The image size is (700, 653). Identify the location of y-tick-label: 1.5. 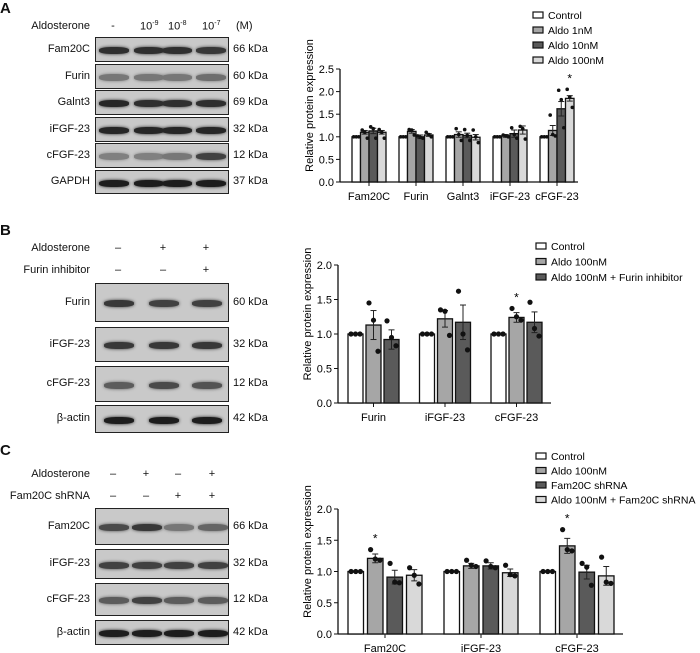
(324, 301).